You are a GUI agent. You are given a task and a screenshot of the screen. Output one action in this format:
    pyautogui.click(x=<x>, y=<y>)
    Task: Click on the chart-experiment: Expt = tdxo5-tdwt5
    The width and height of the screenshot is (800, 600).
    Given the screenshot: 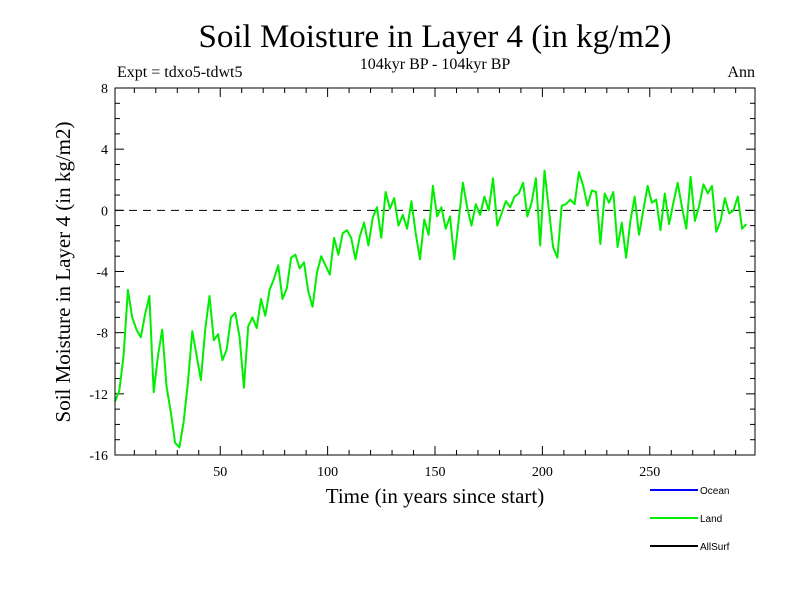 What is the action you would take?
    pyautogui.click(x=179, y=72)
    